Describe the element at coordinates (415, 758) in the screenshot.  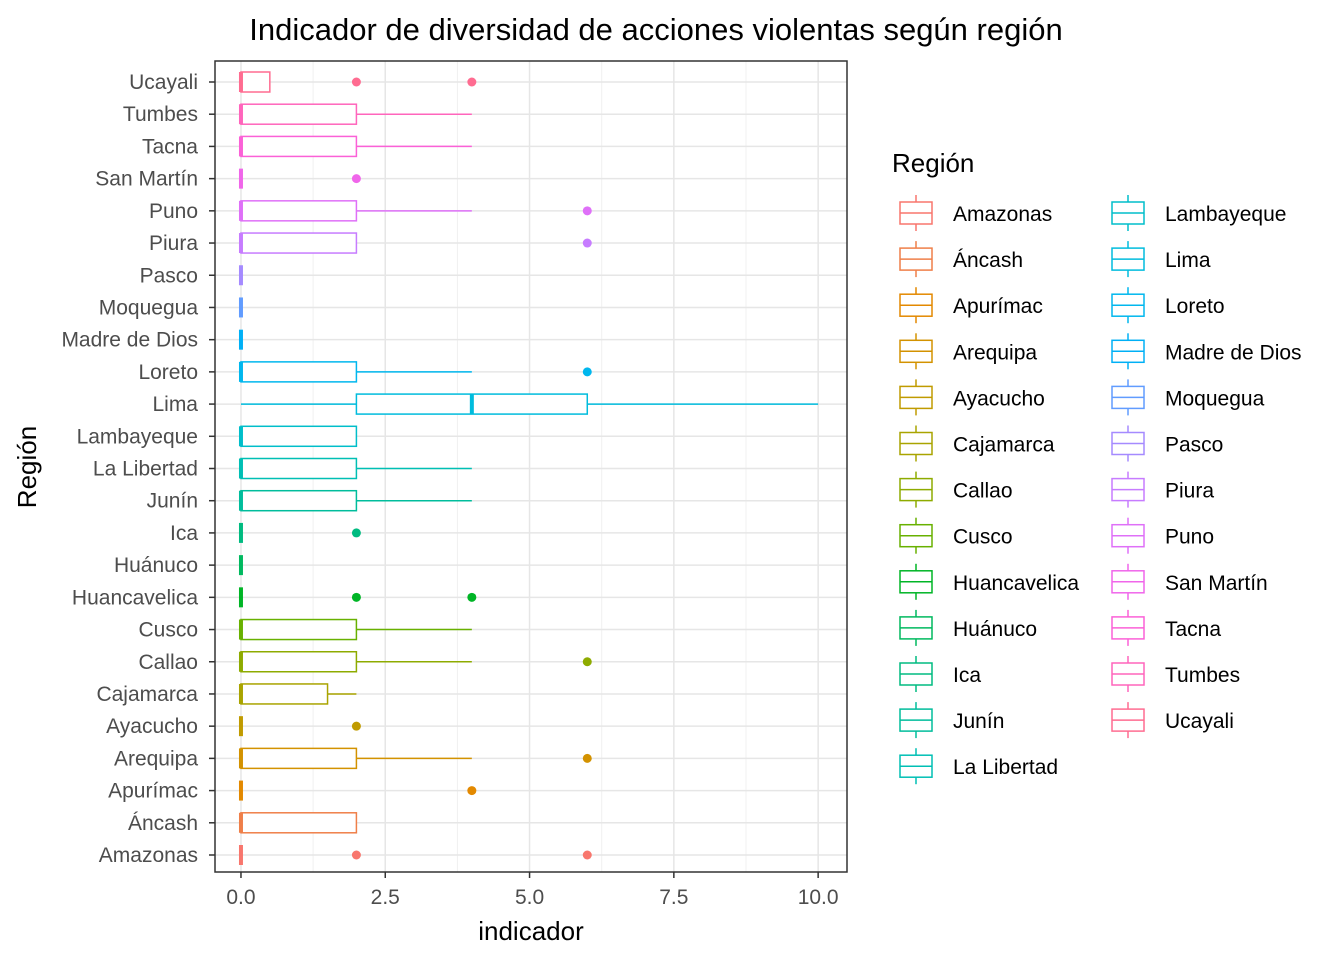
I see `box-Arequipa` at that location.